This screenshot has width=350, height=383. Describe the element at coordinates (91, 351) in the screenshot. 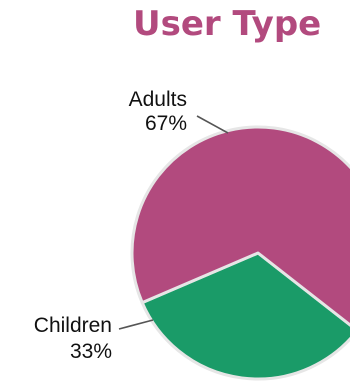

I see `slice-percent-children: 33%` at that location.